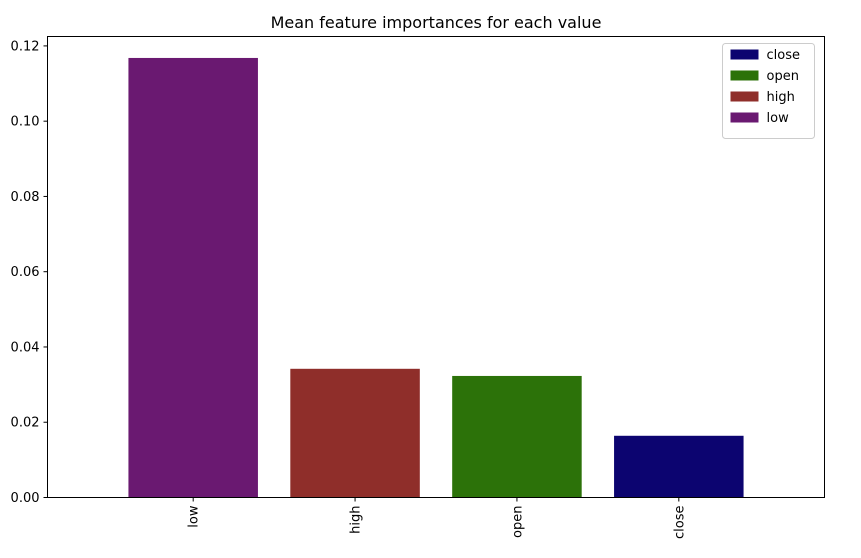 The height and width of the screenshot is (558, 861). What do you see at coordinates (679, 521) in the screenshot?
I see `x-tick-label-close: close` at bounding box center [679, 521].